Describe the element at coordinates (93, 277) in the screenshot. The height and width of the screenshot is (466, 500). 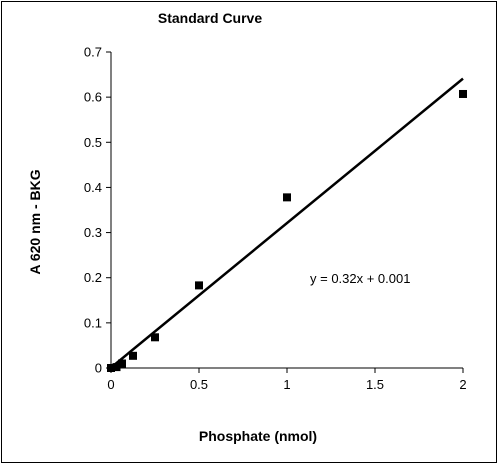
I see `y-tick-label: 0.2` at that location.